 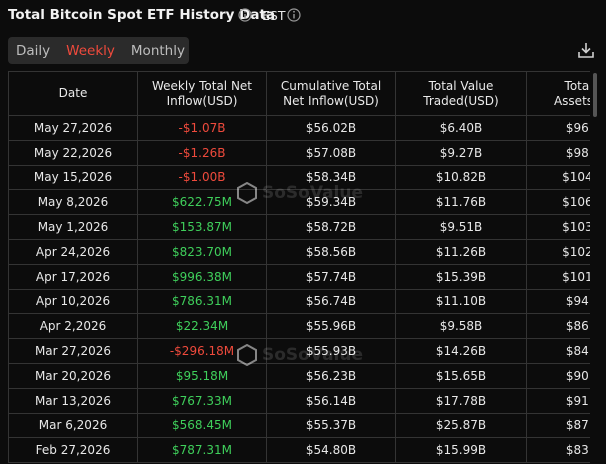 What do you see at coordinates (202, 425) in the screenshot?
I see `table-cell: $568.45M` at bounding box center [202, 425].